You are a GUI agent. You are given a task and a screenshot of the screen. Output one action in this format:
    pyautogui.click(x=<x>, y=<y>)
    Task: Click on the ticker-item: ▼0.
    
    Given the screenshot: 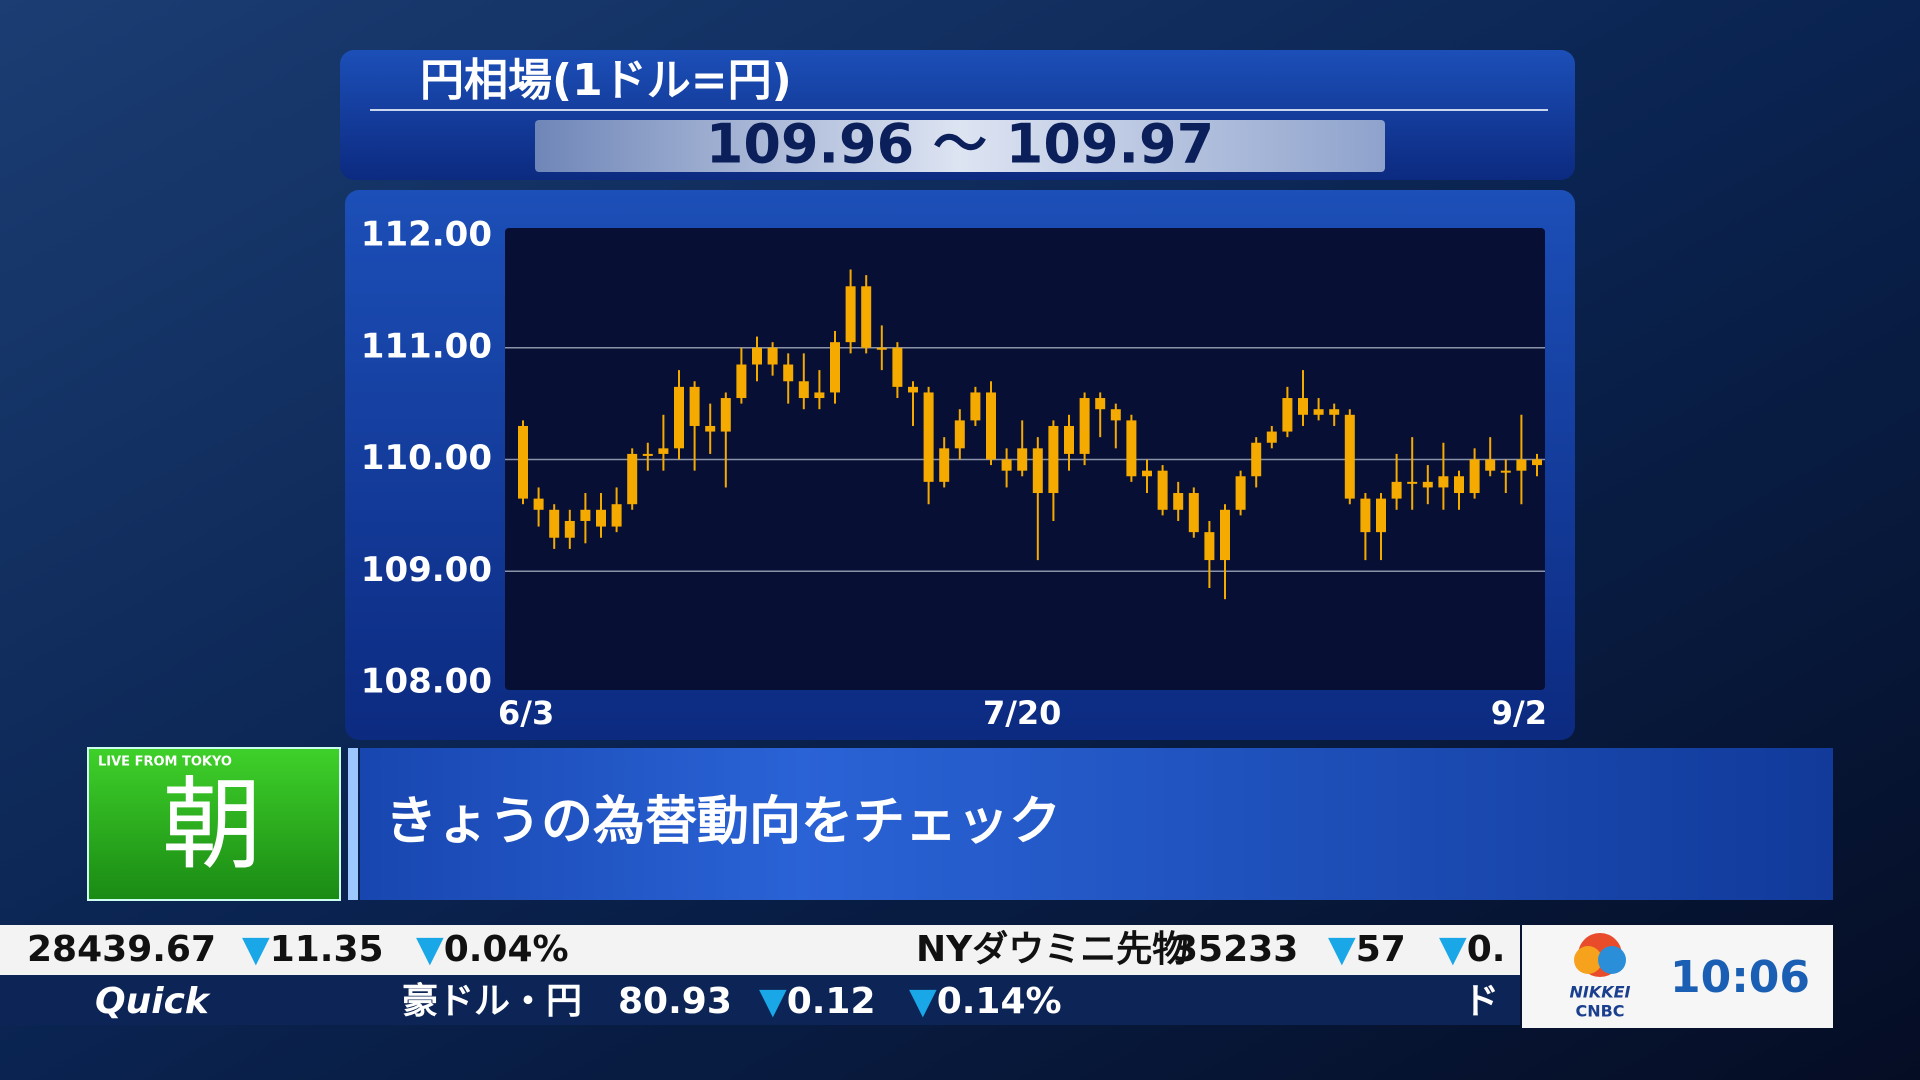 What is the action you would take?
    pyautogui.click(x=1472, y=949)
    